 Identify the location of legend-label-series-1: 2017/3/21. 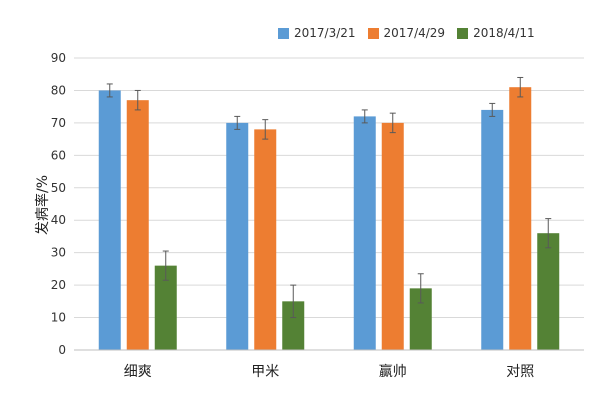
(325, 33).